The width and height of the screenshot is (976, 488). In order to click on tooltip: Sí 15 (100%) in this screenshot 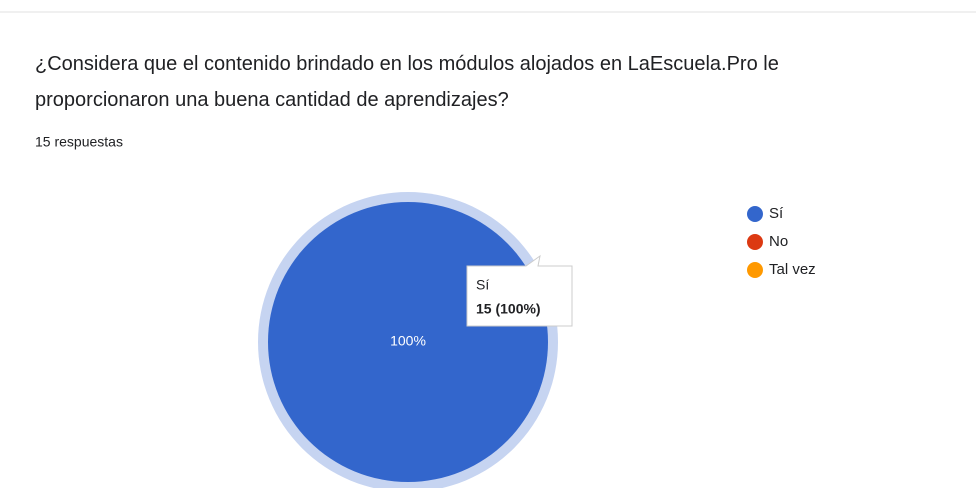, I will do `click(519, 290)`.